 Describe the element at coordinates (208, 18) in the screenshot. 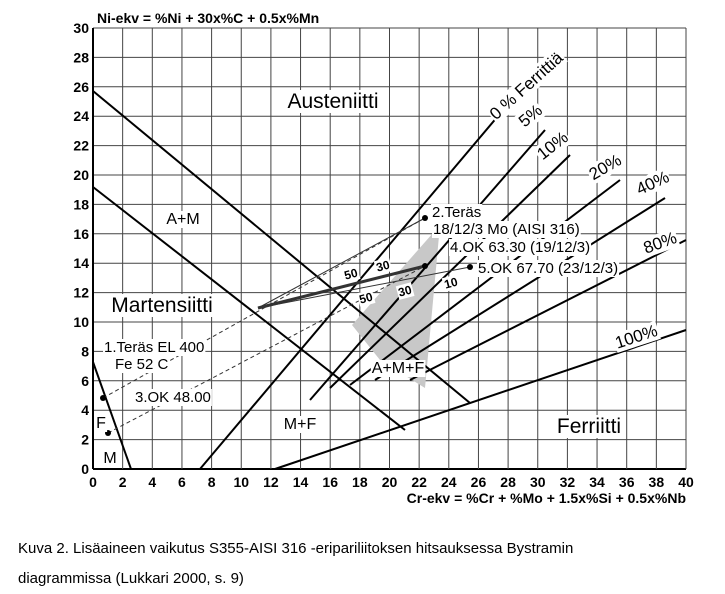

I see `y-axis-label: Ni-ekv = %Ni + 30x%C + 0.5x%Mn` at that location.